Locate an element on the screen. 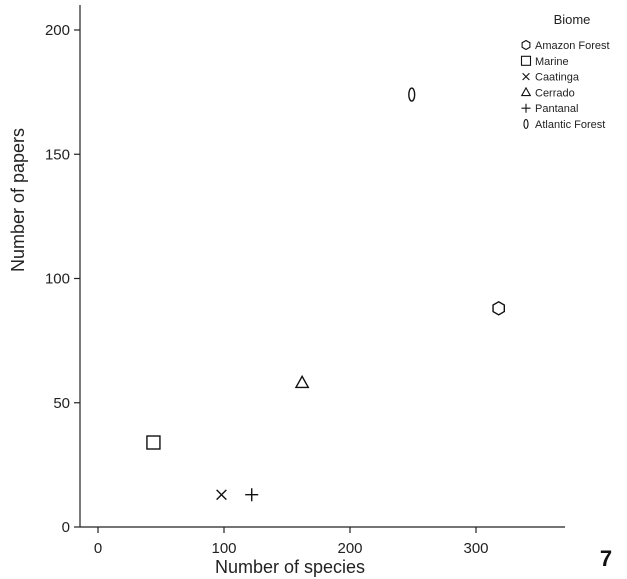 This screenshot has width=627, height=579. legend-marker-marine is located at coordinates (526, 60).